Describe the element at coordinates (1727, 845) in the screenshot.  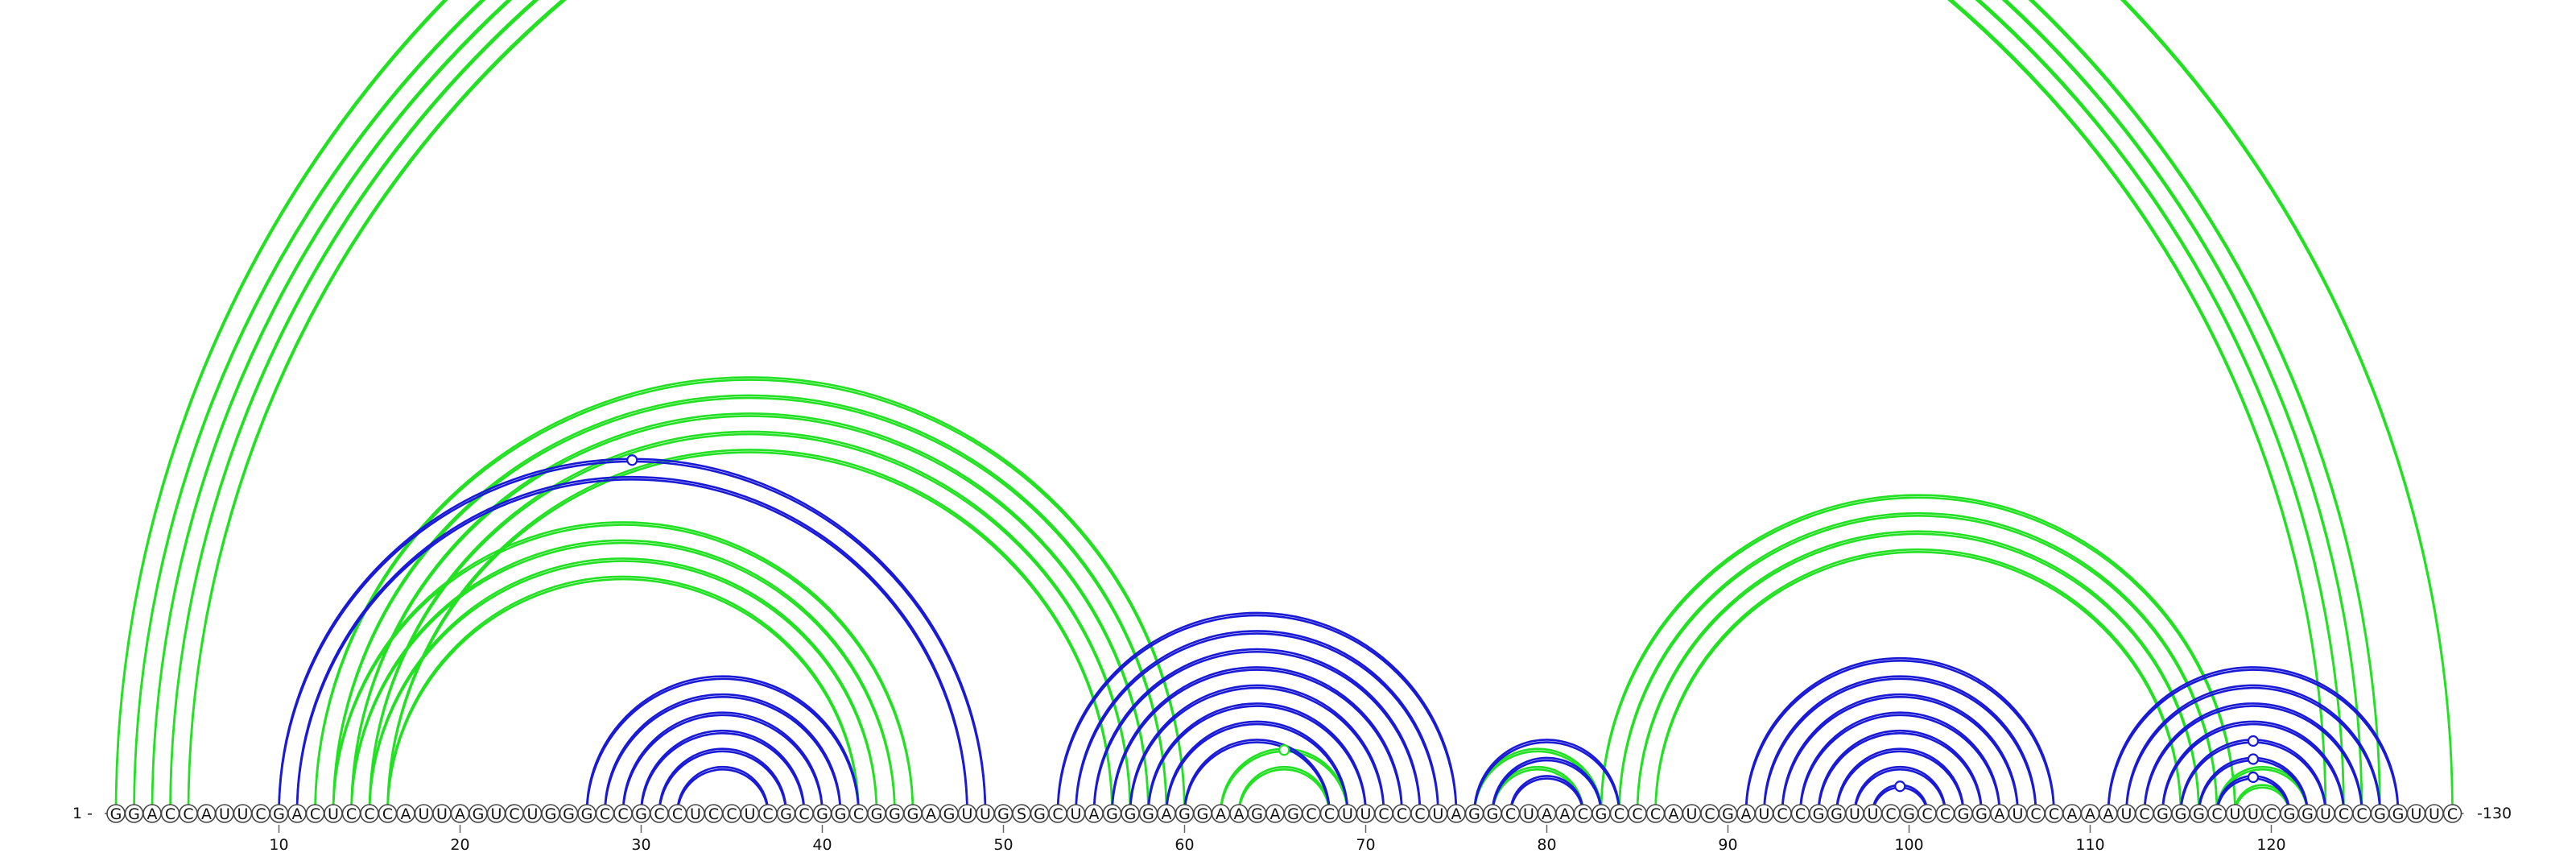
I see `axis-tick-label: 90` at that location.